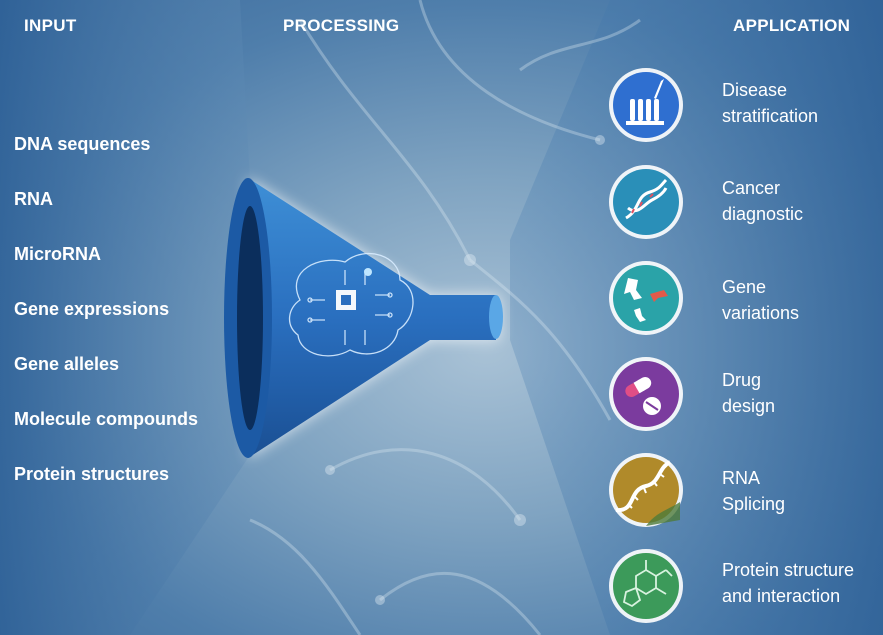 This screenshot has height=635, width=883. What do you see at coordinates (33, 199) in the screenshot?
I see `input-item-rna: RNA` at bounding box center [33, 199].